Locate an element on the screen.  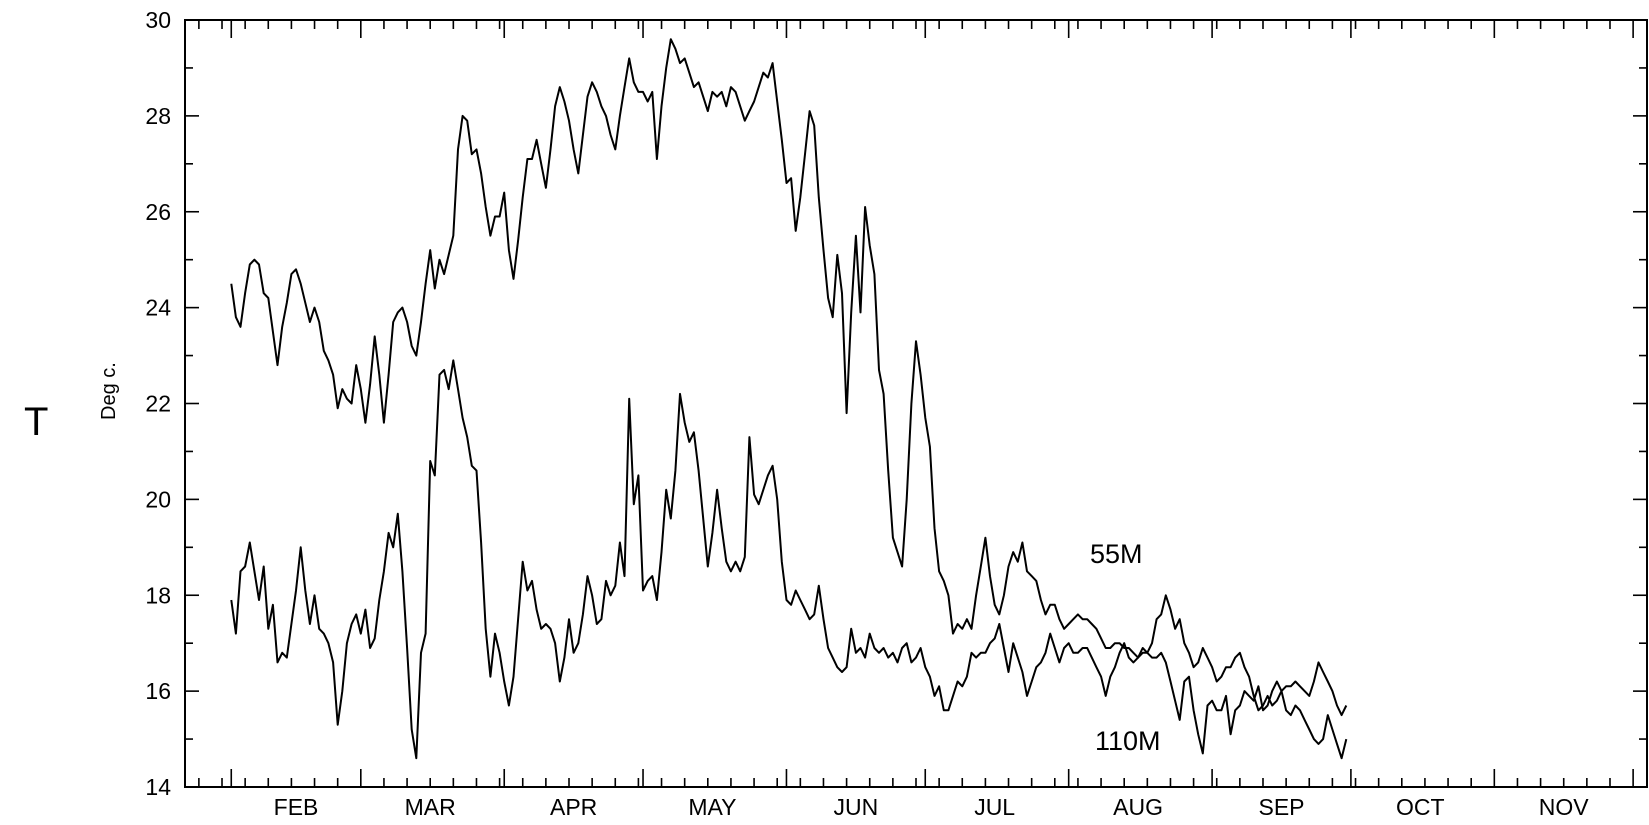
y-axis-label: Deg c. is located at coordinates (109, 391).